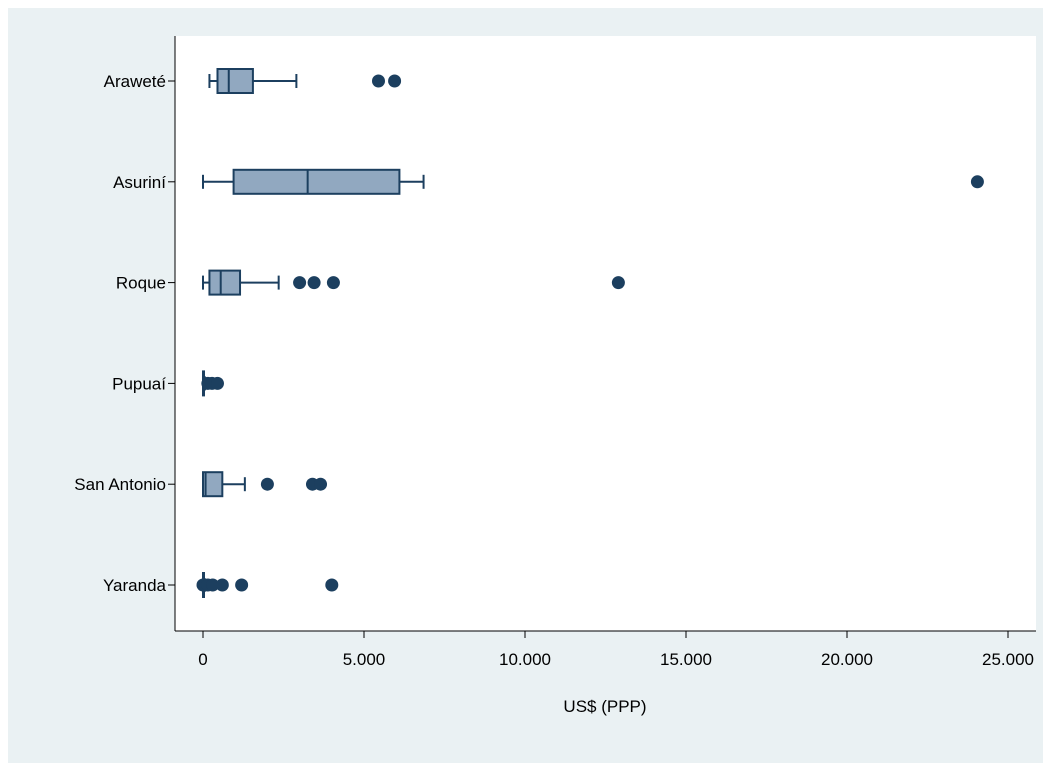  Describe the element at coordinates (141, 283) in the screenshot. I see `row-2-category-label: Roque` at that location.